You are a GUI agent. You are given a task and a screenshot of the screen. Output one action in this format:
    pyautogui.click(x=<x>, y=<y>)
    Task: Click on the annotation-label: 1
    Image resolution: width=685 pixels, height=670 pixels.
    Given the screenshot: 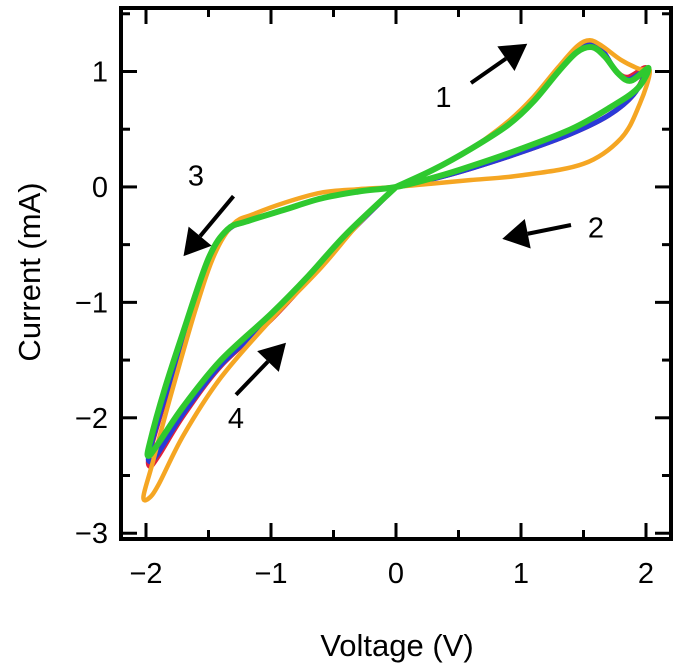 What is the action you would take?
    pyautogui.click(x=443, y=98)
    